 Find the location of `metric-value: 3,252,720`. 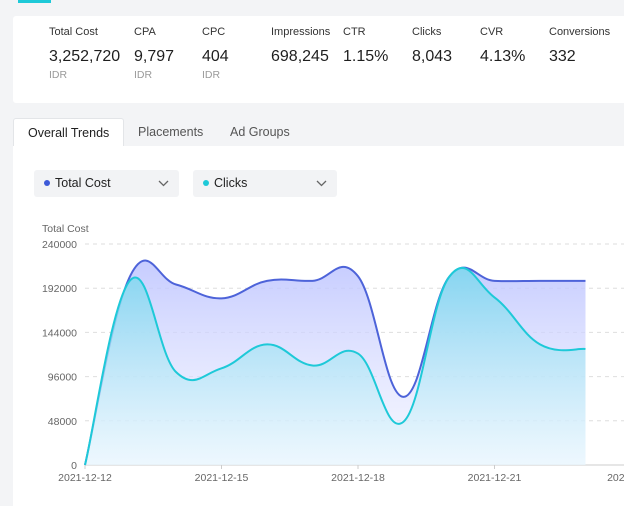

metric-value: 3,252,720 is located at coordinates (85, 56).